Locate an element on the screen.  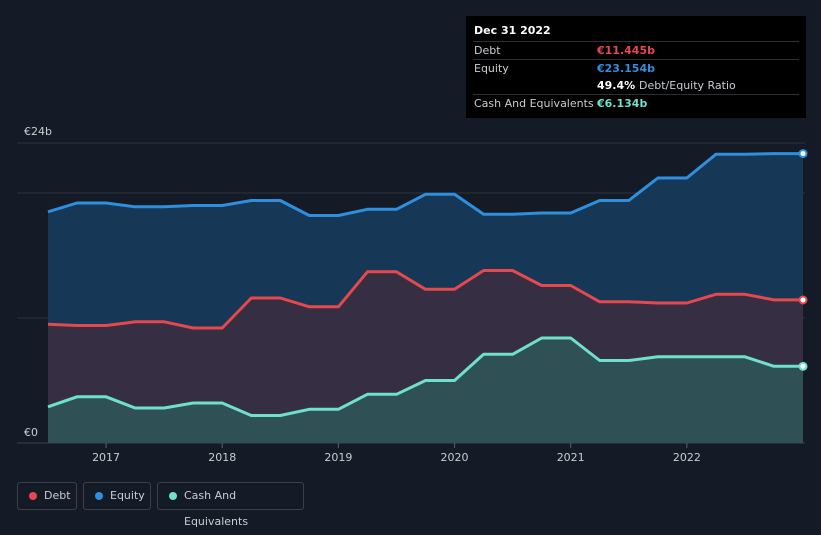
tooltip-ratio-value: 49.4% Debt/Equity Ratio is located at coordinates (666, 85).